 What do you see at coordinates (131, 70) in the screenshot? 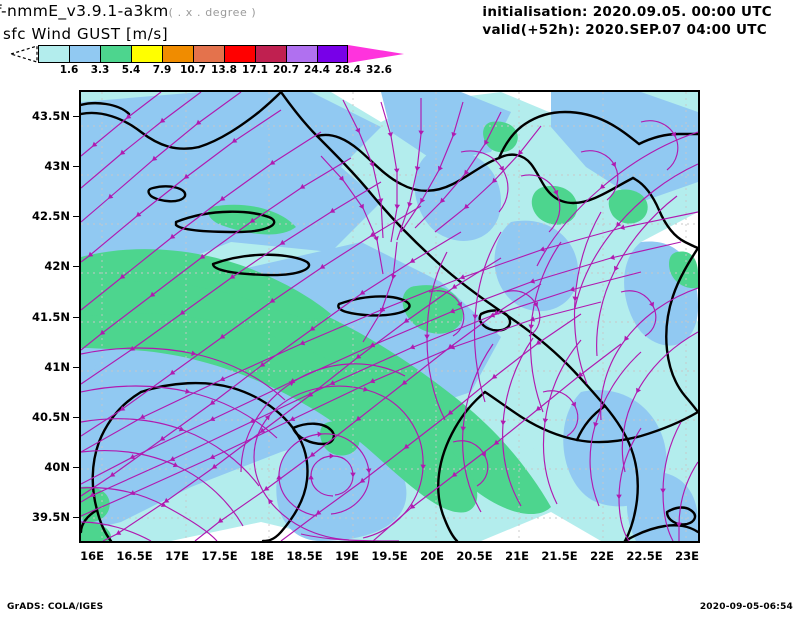
I see `colorbar-tick-5.4: 5.4` at bounding box center [131, 70].